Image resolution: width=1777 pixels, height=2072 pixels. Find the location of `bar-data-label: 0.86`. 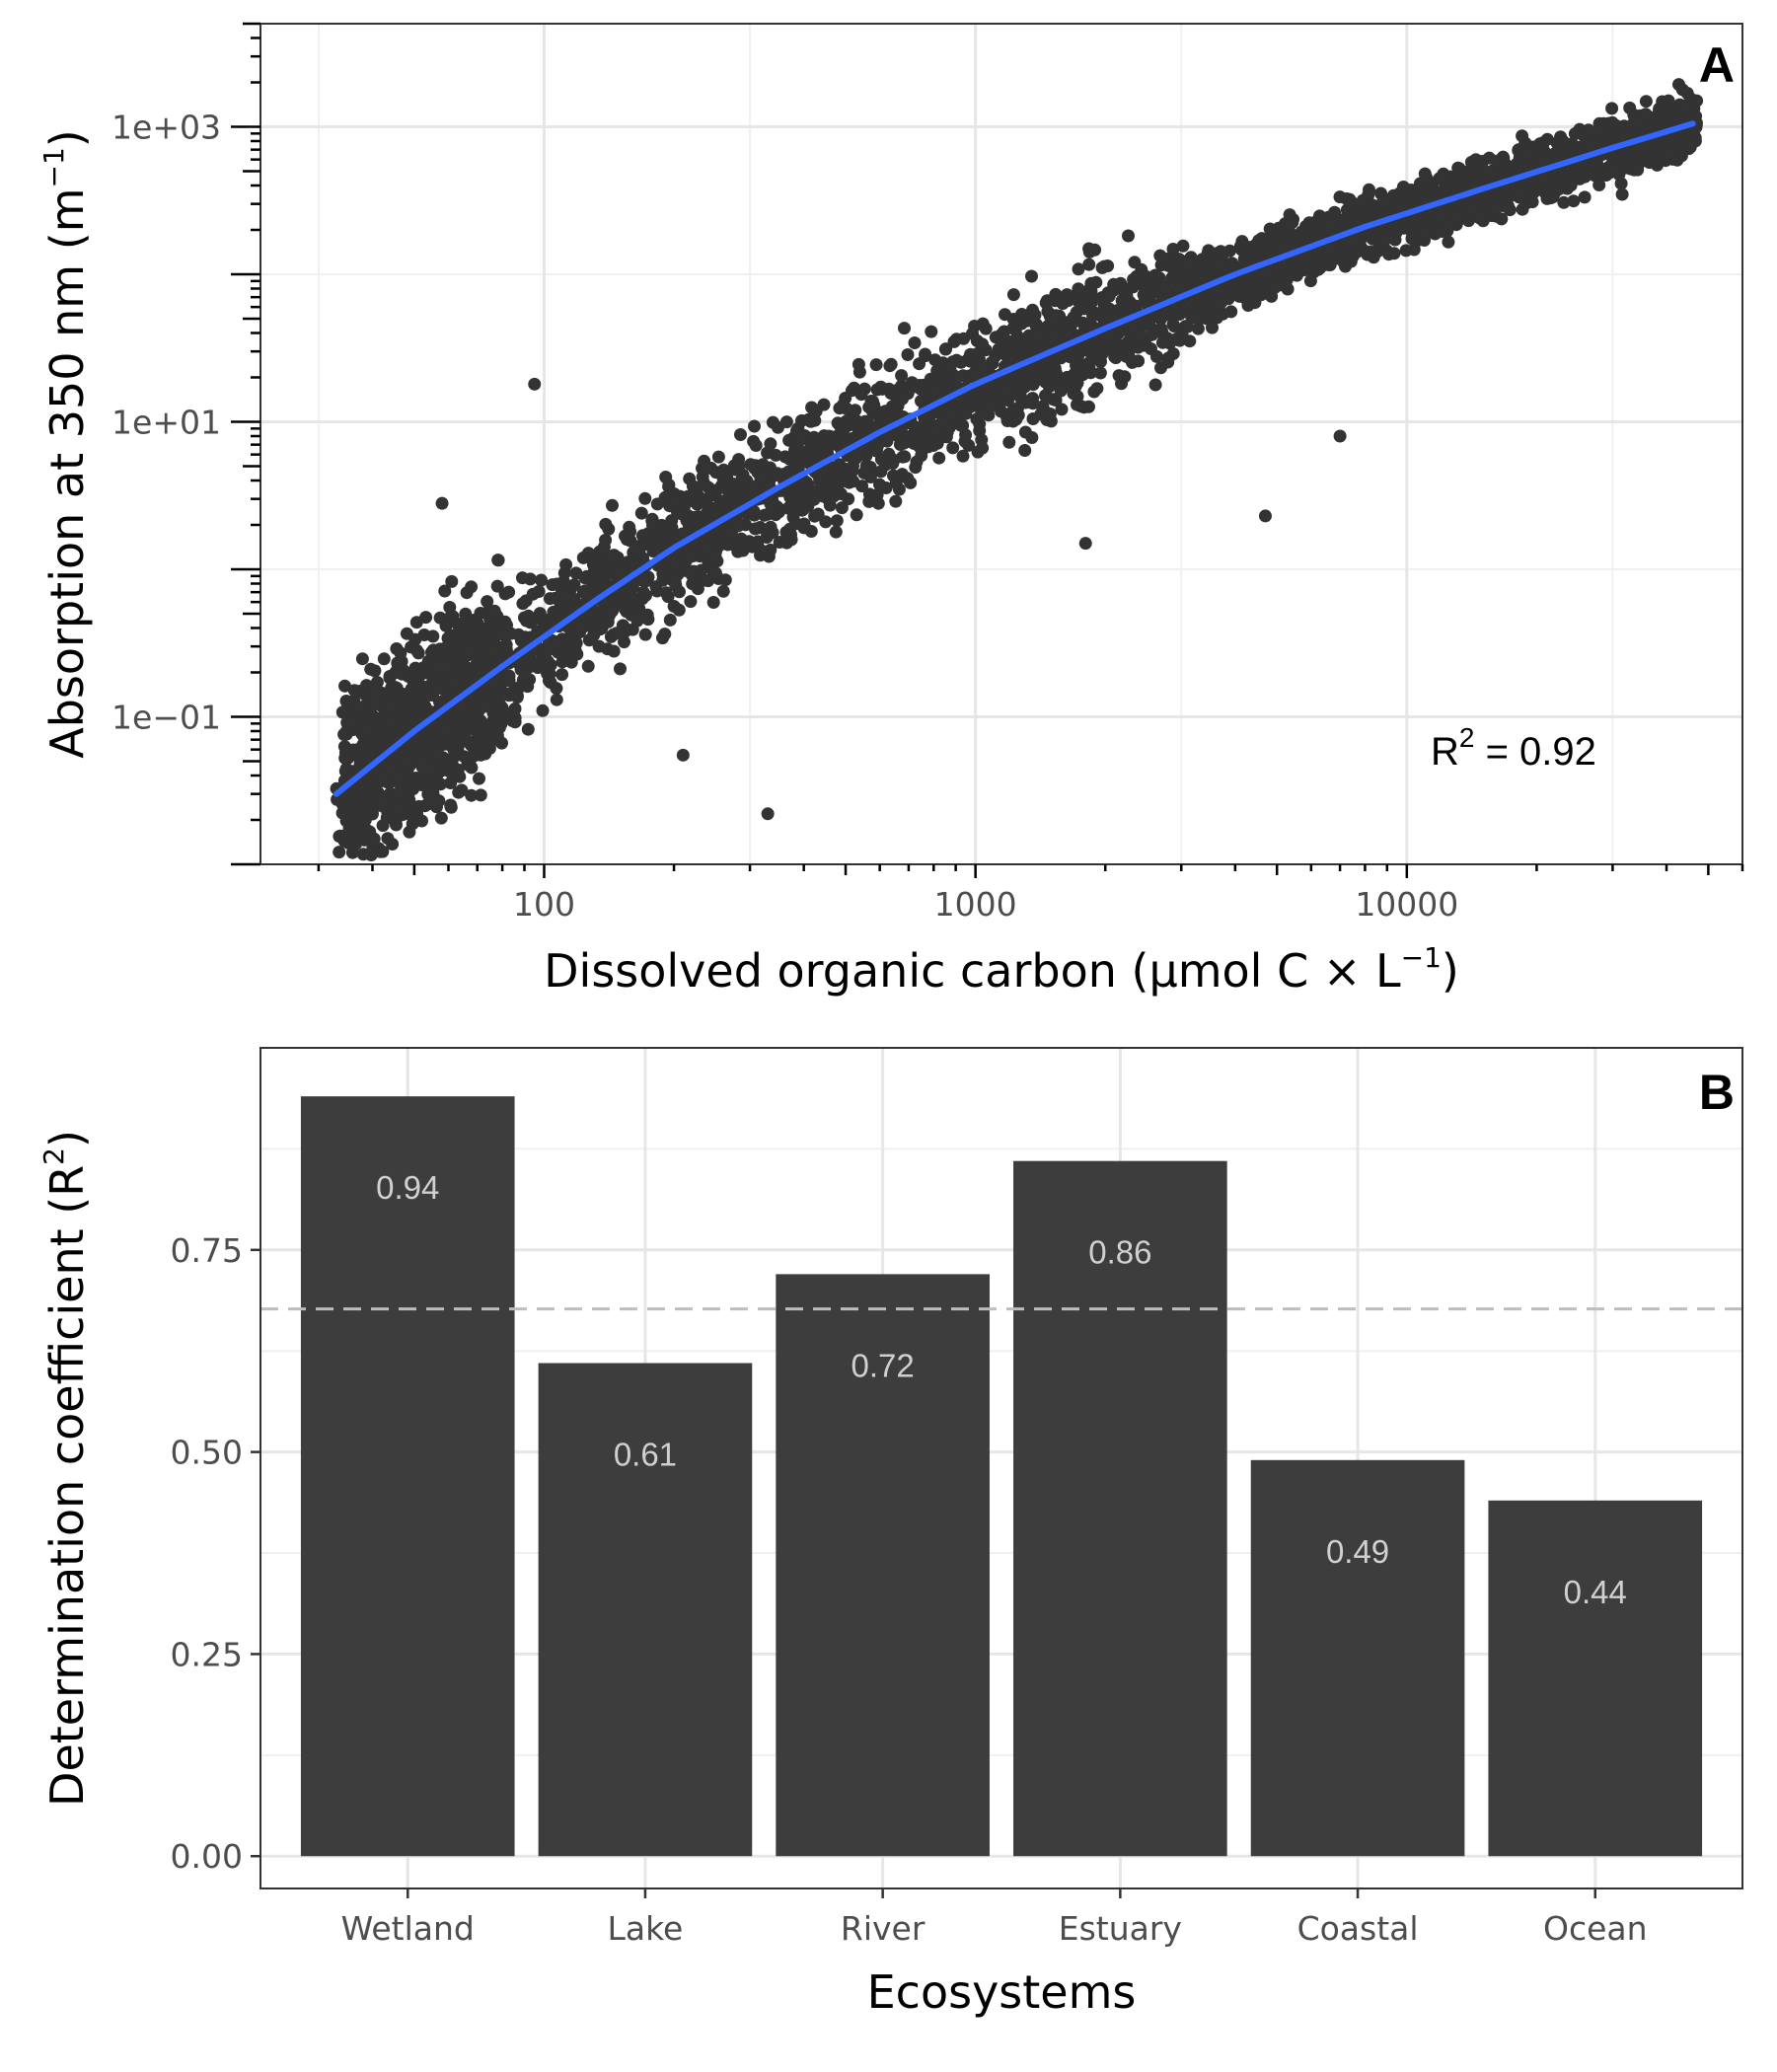

bar-data-label: 0.86 is located at coordinates (1119, 1253).